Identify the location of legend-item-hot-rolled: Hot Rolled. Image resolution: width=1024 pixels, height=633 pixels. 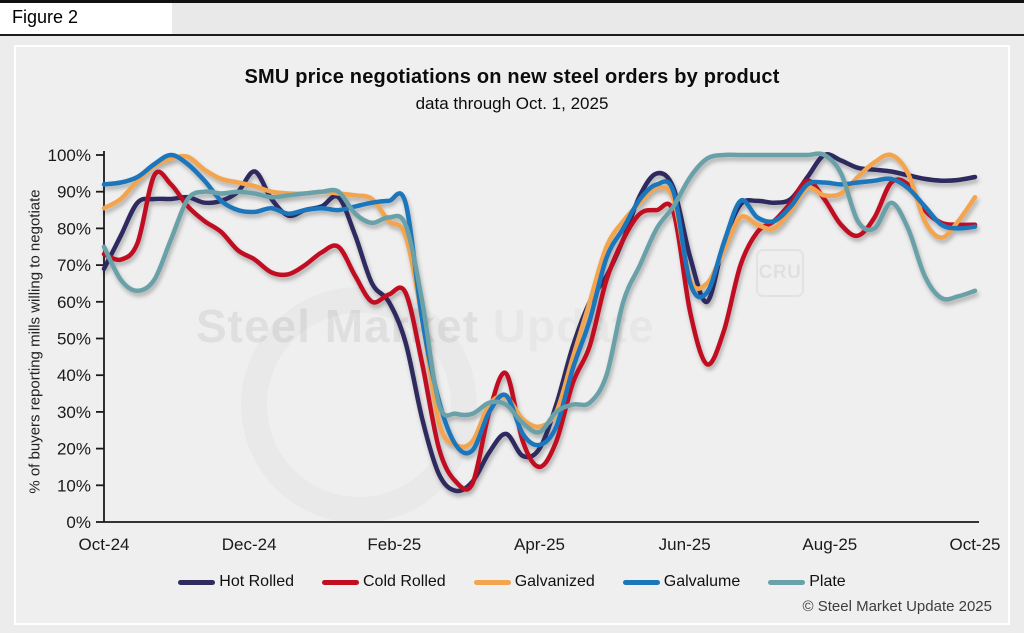
(236, 582).